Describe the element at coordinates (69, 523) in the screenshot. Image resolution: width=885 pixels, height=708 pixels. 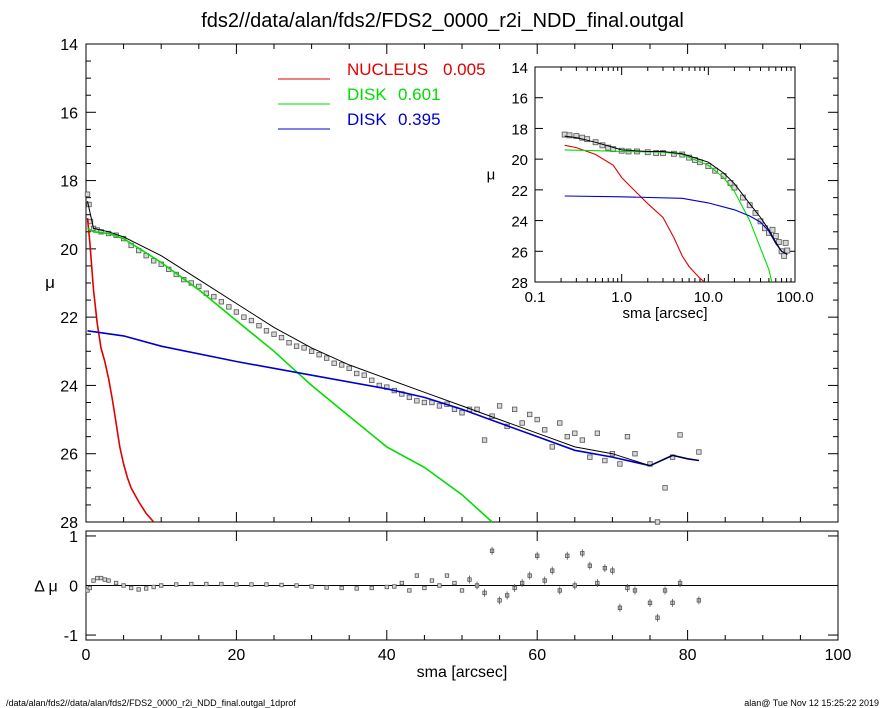
I see `main-ytick-label: 28` at that location.